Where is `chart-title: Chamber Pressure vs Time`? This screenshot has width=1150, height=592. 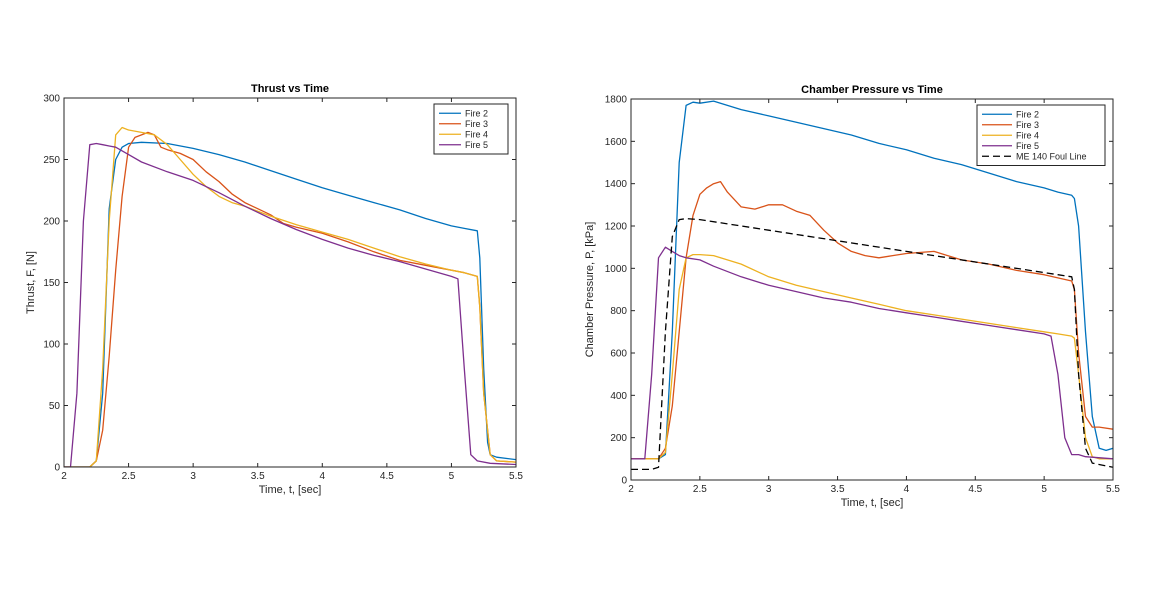 chart-title: Chamber Pressure vs Time is located at coordinates (872, 90).